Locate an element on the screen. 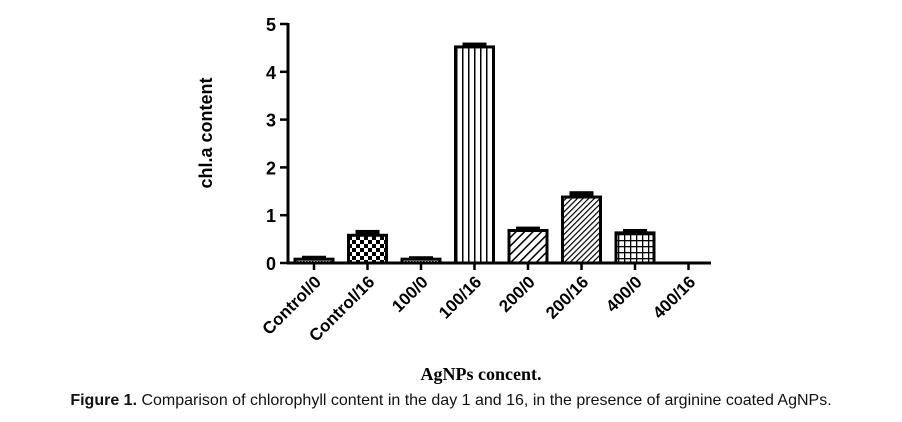  y-tick-label: 5 is located at coordinates (271, 25).